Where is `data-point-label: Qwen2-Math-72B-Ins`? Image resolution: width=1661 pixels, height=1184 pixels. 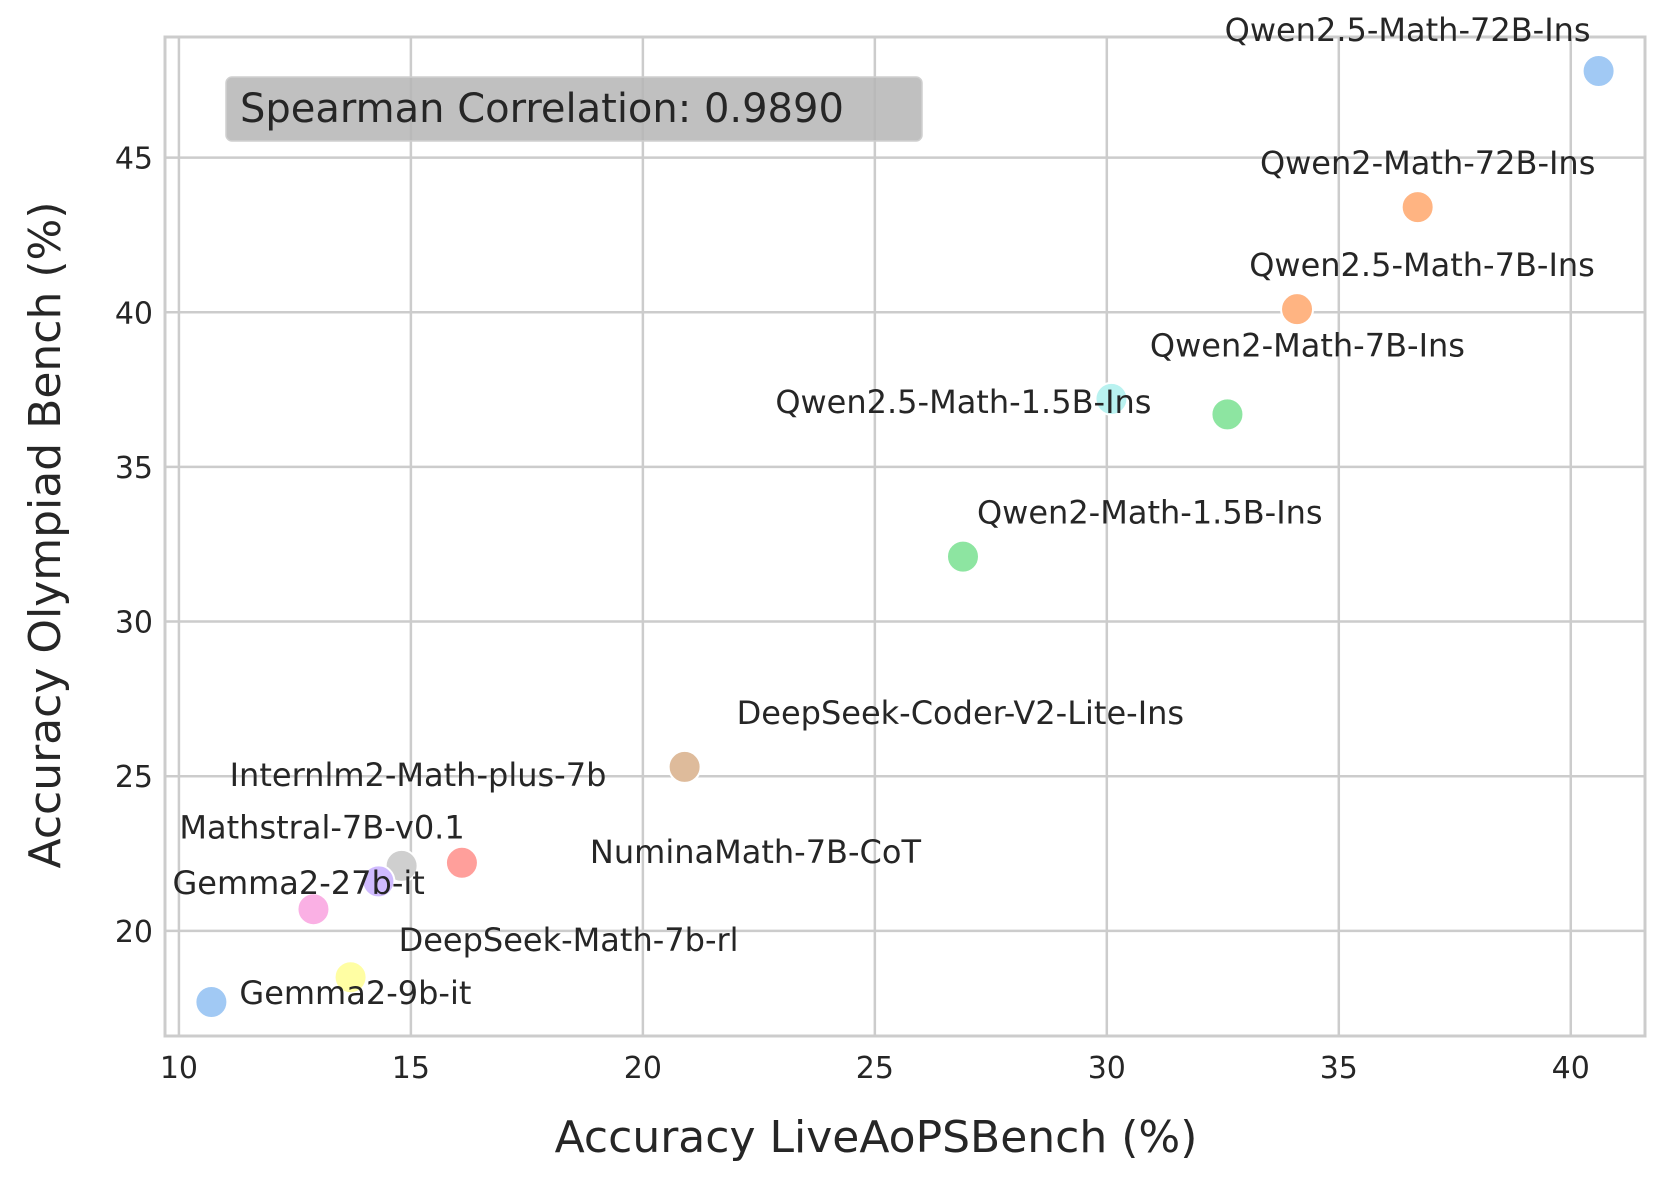 data-point-label: Qwen2-Math-72B-Ins is located at coordinates (1427, 163).